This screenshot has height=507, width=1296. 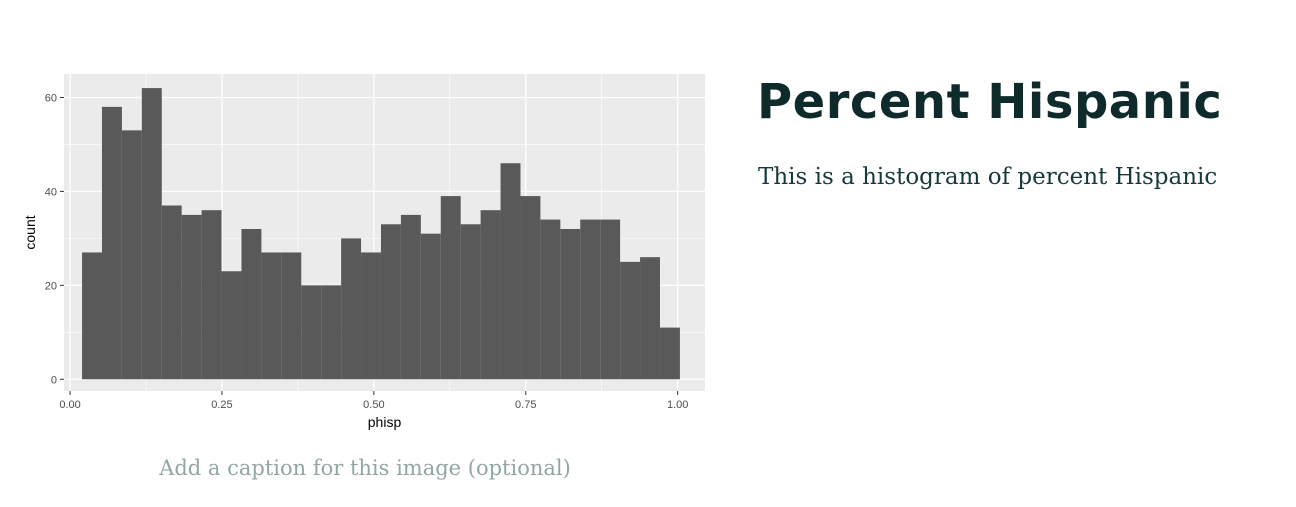 What do you see at coordinates (365, 468) in the screenshot?
I see `image-caption-input` at bounding box center [365, 468].